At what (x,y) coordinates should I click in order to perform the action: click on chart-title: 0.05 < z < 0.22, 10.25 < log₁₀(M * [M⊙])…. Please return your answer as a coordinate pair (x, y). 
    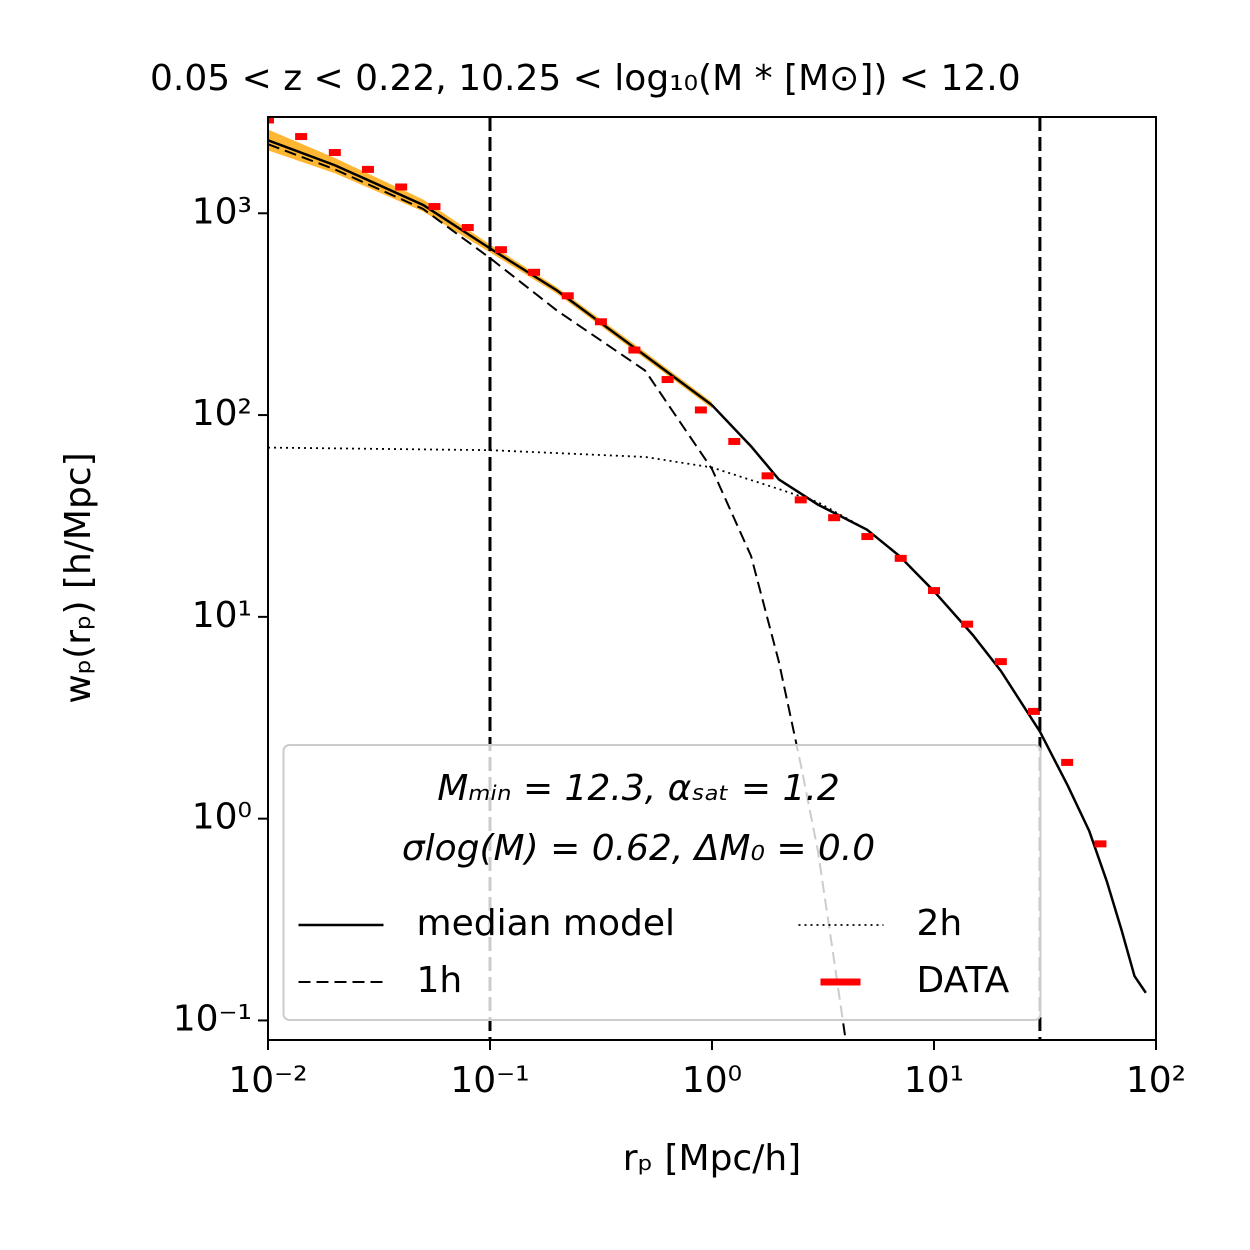
    Looking at the image, I should click on (585, 78).